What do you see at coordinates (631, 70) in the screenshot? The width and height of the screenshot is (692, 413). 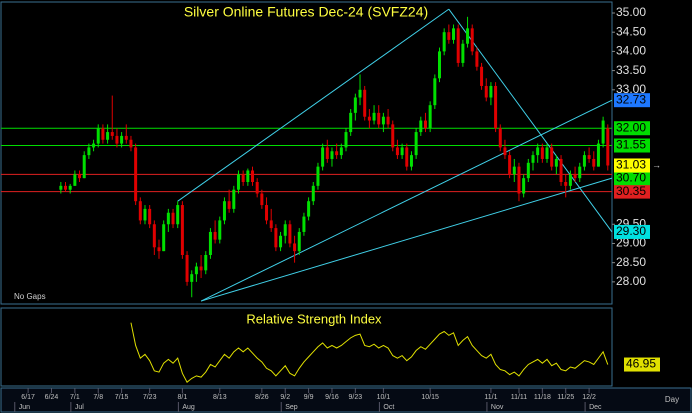 I see `y-tick-label: 33.50` at bounding box center [631, 70].